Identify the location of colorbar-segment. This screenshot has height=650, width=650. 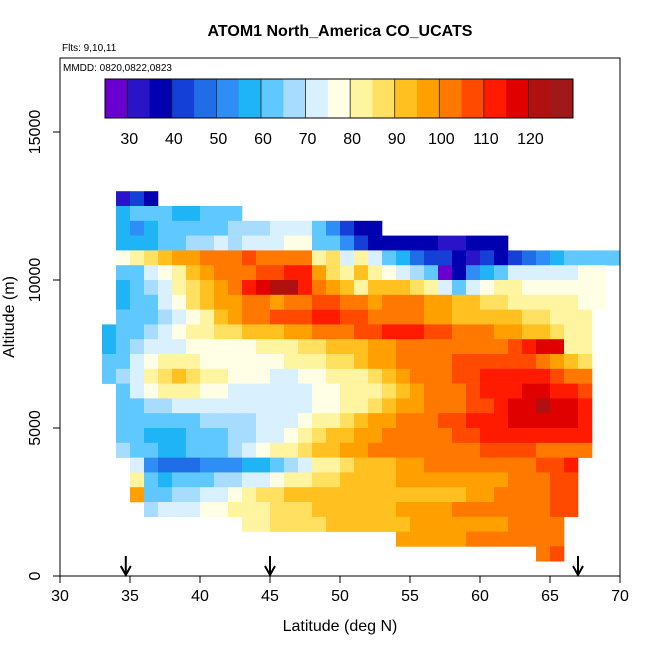
(183, 98).